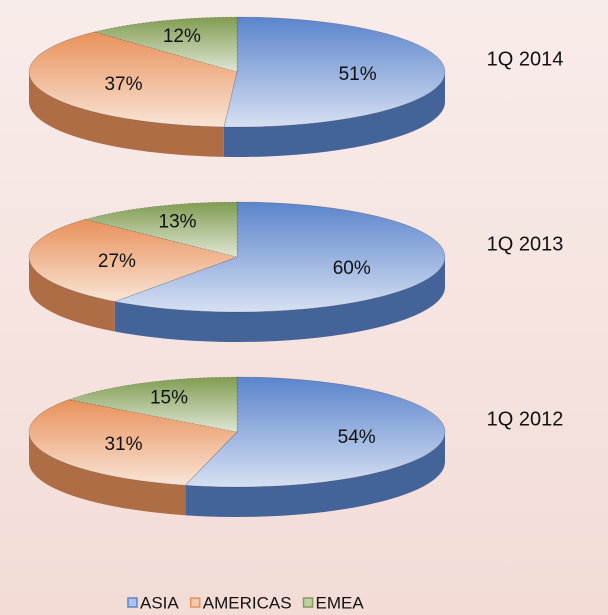 The height and width of the screenshot is (615, 608). I want to click on pie-title: 1Q 2012, so click(525, 419).